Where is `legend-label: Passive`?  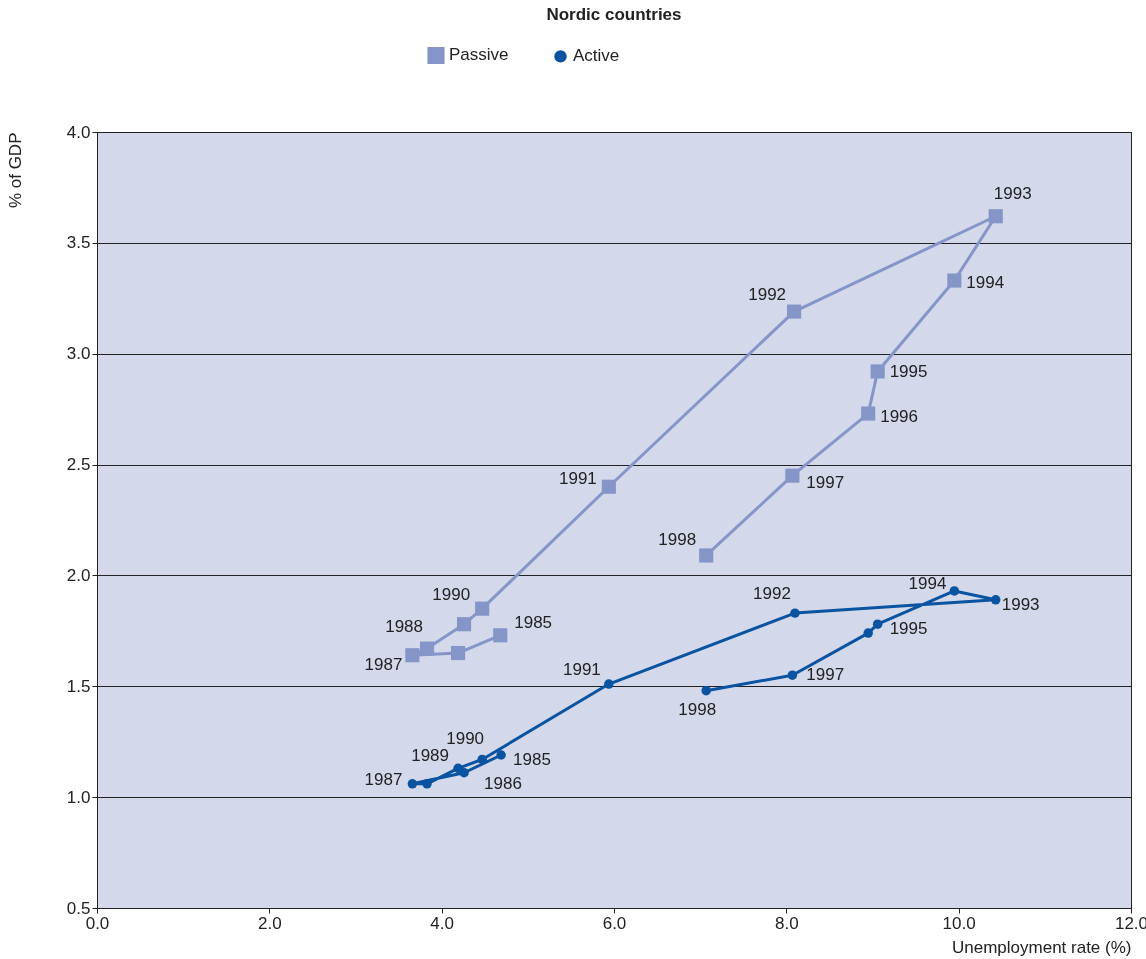
legend-label: Passive is located at coordinates (479, 55).